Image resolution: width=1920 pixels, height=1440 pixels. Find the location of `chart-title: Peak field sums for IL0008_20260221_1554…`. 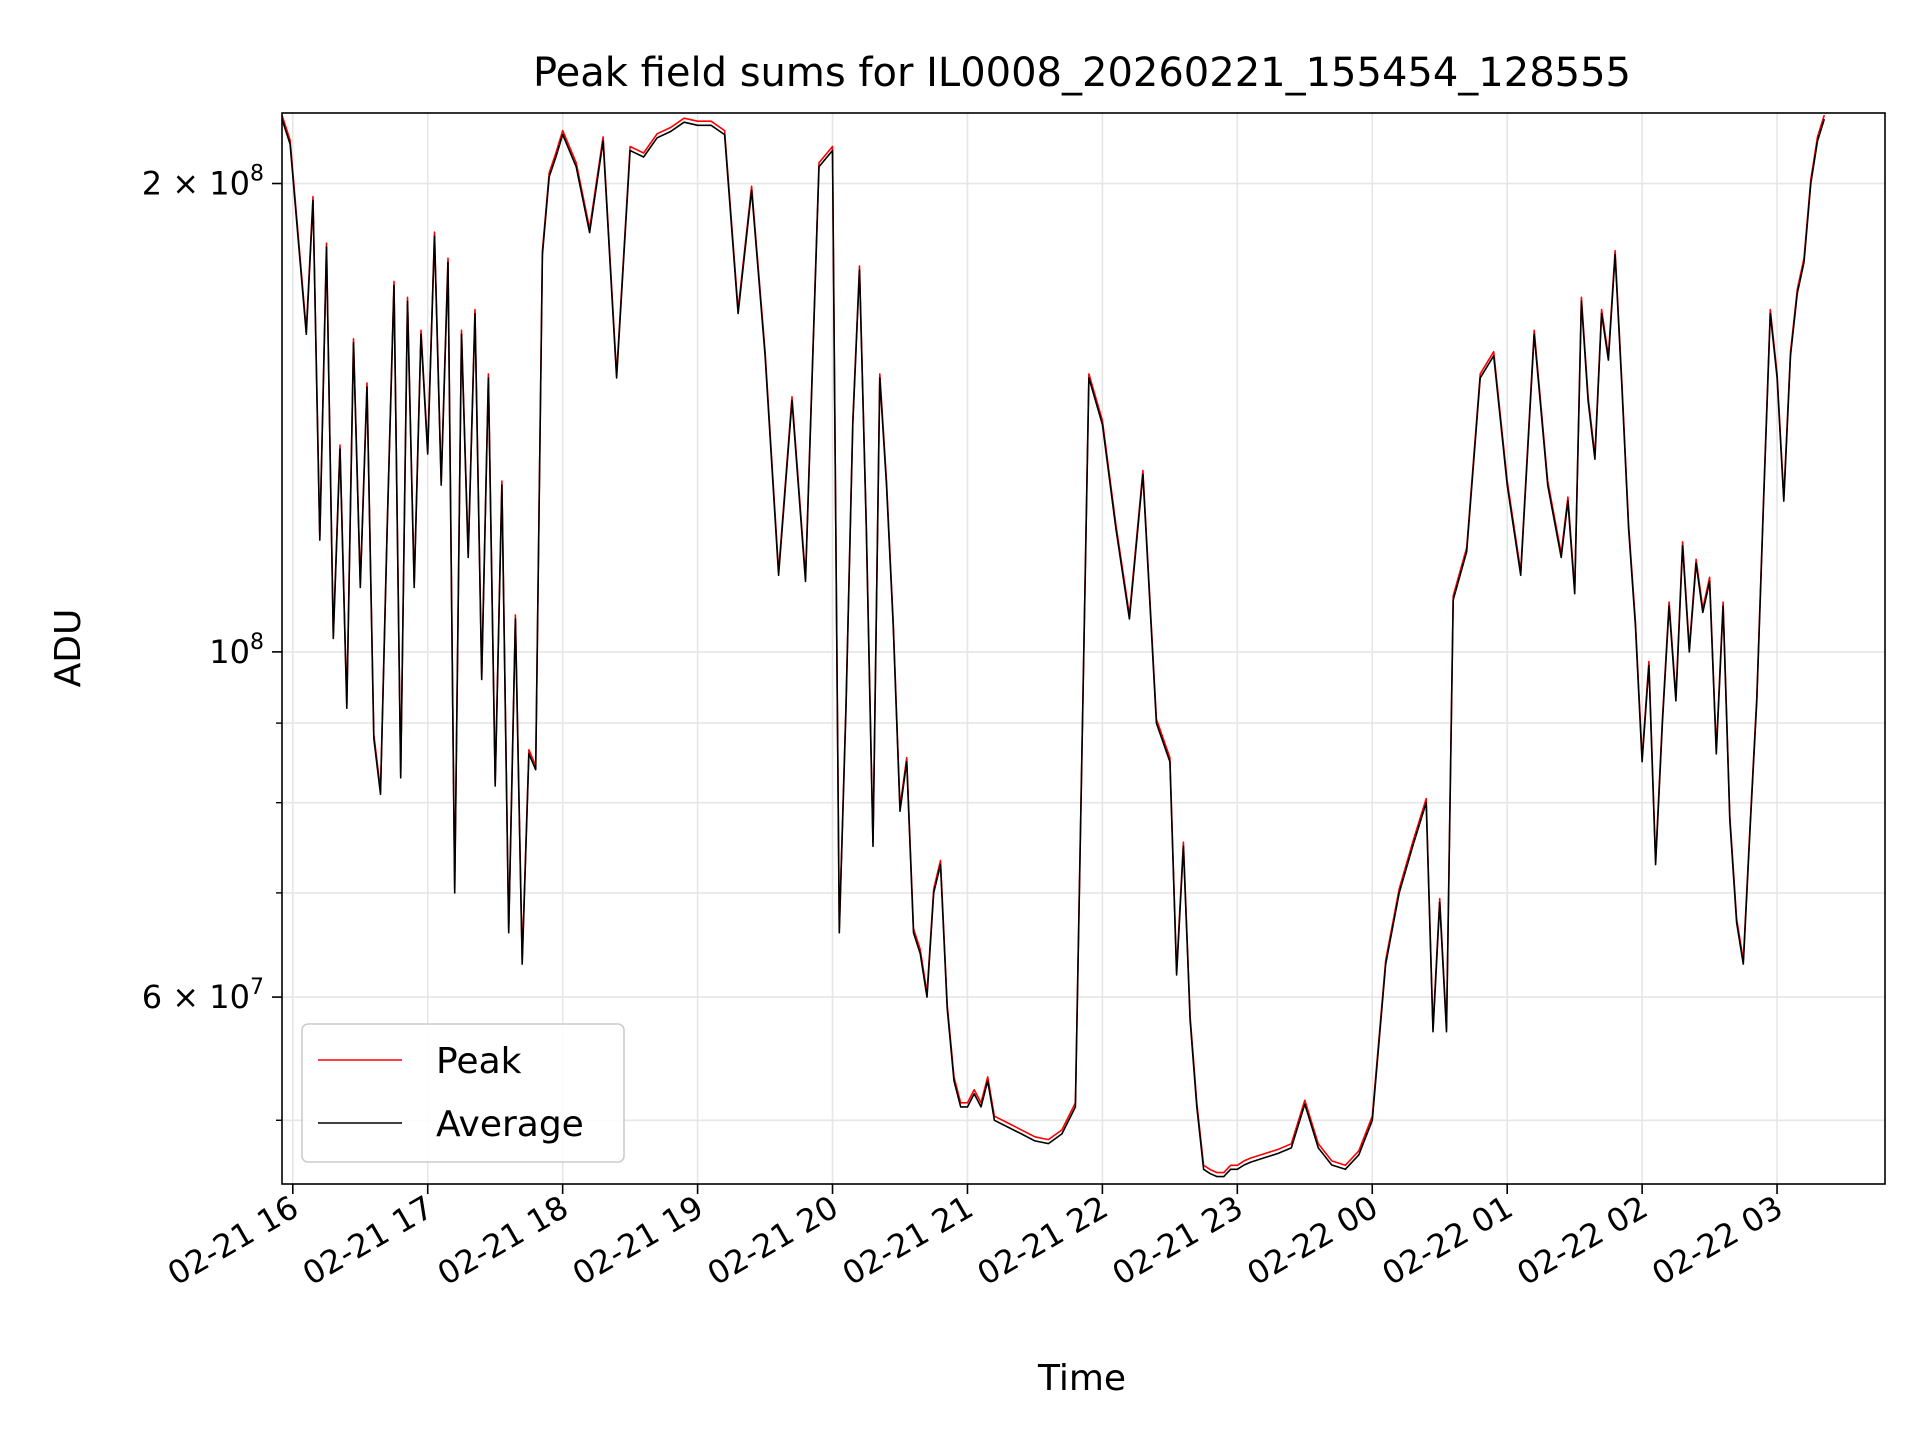

chart-title: Peak field sums for IL0008_20260221_1554… is located at coordinates (1082, 73).